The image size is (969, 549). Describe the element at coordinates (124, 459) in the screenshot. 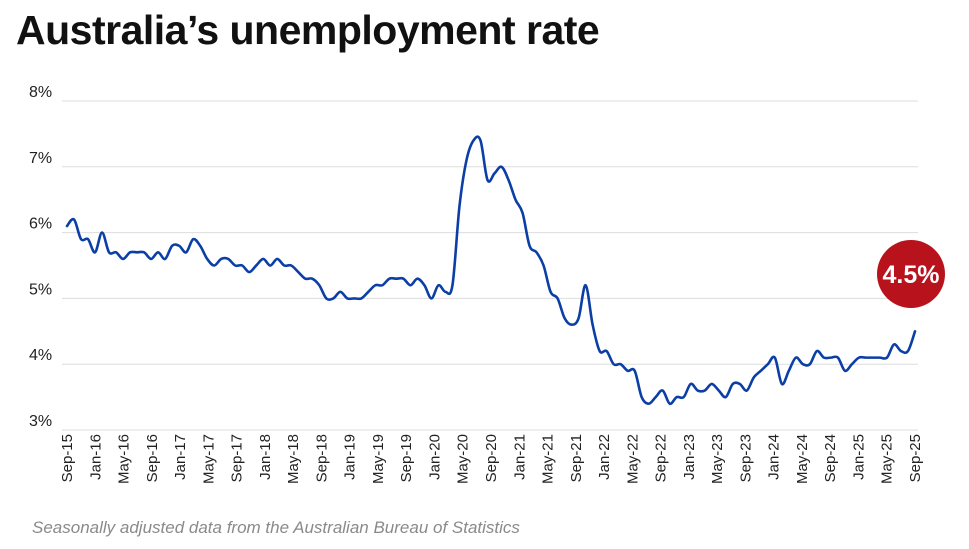

I see `x-tick-label: May-16` at that location.